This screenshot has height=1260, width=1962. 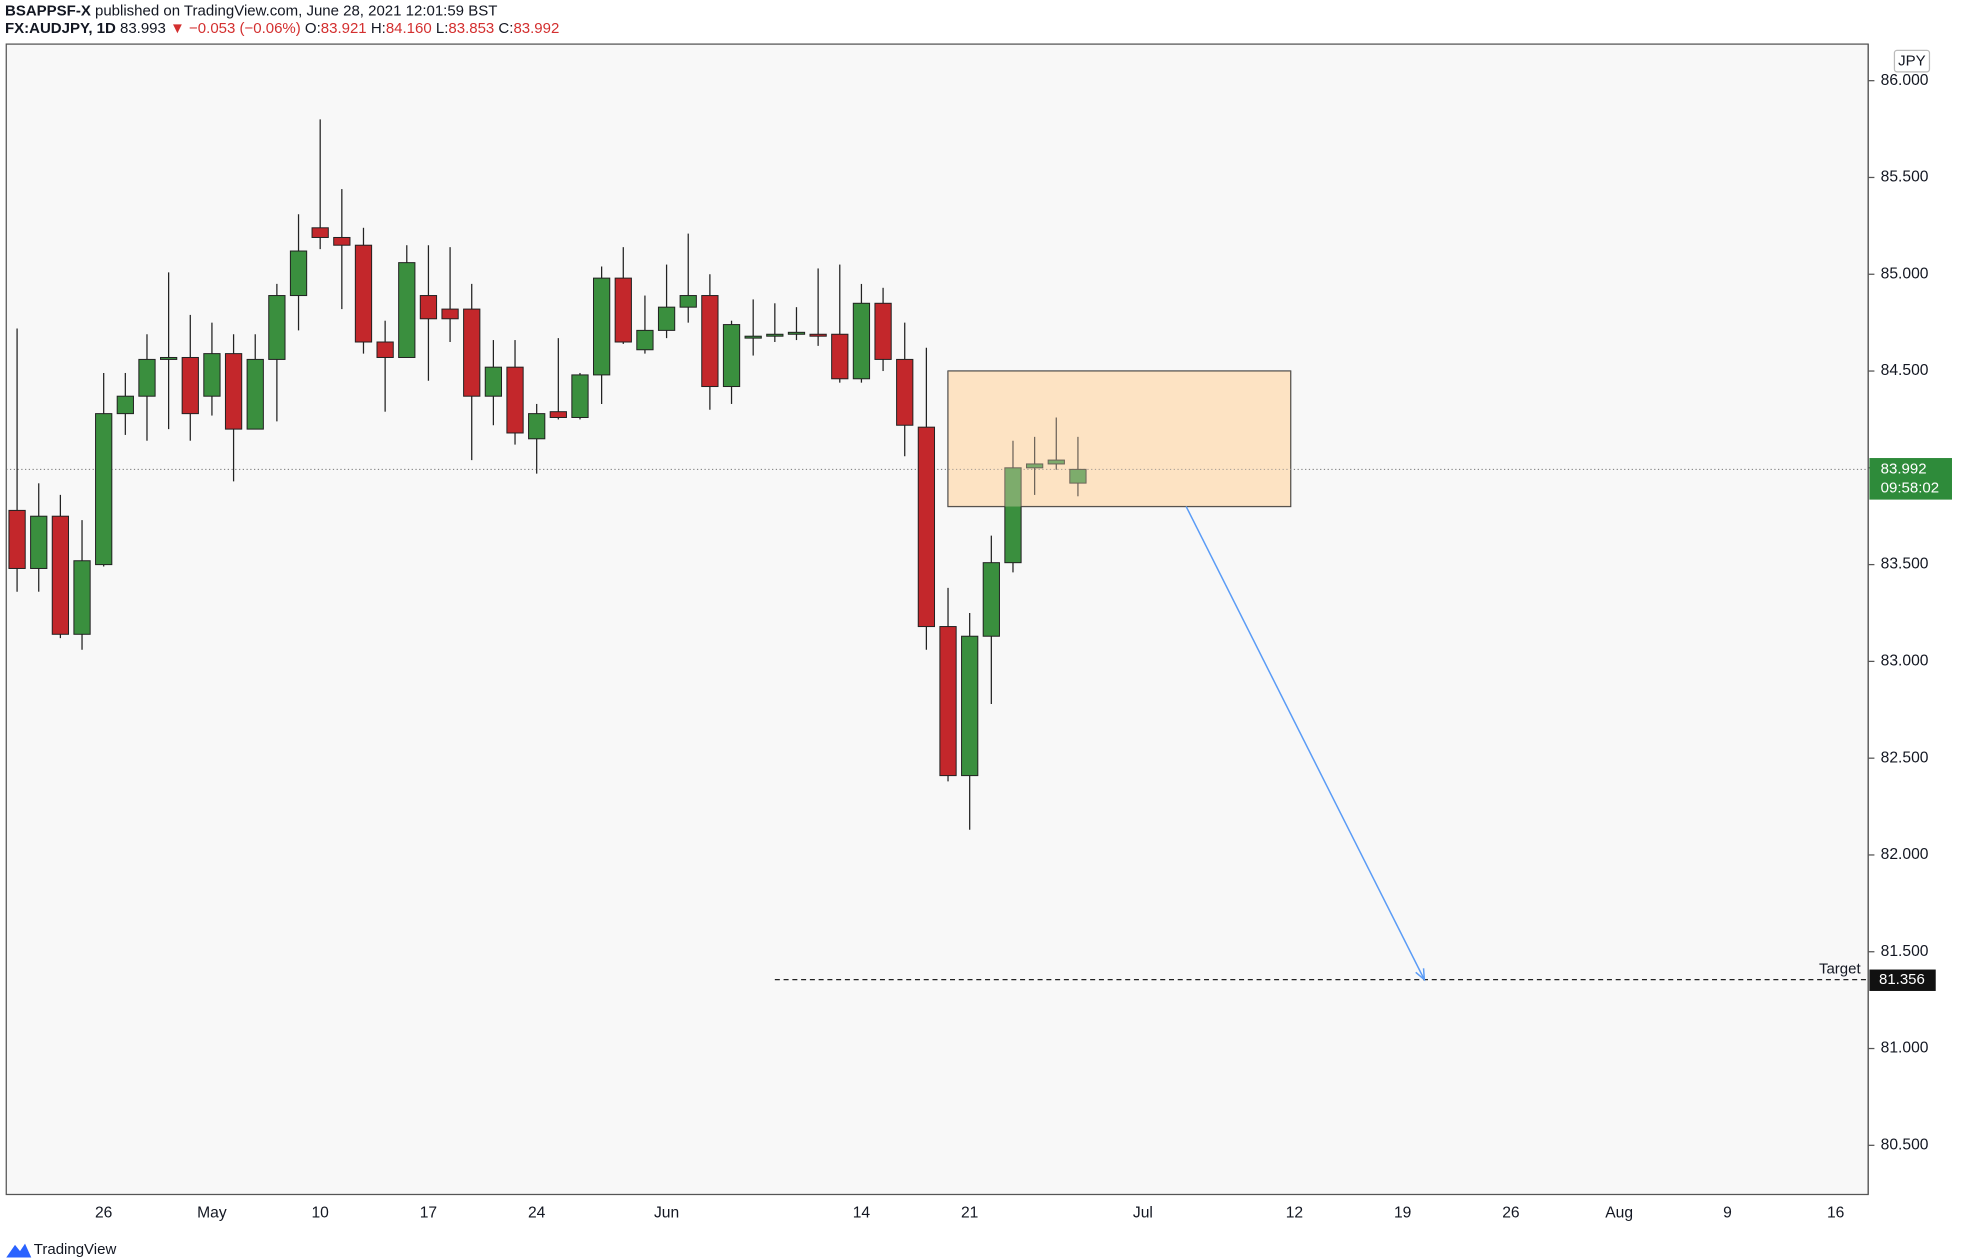 What do you see at coordinates (1420, 975) in the screenshot?
I see `arrow-head` at bounding box center [1420, 975].